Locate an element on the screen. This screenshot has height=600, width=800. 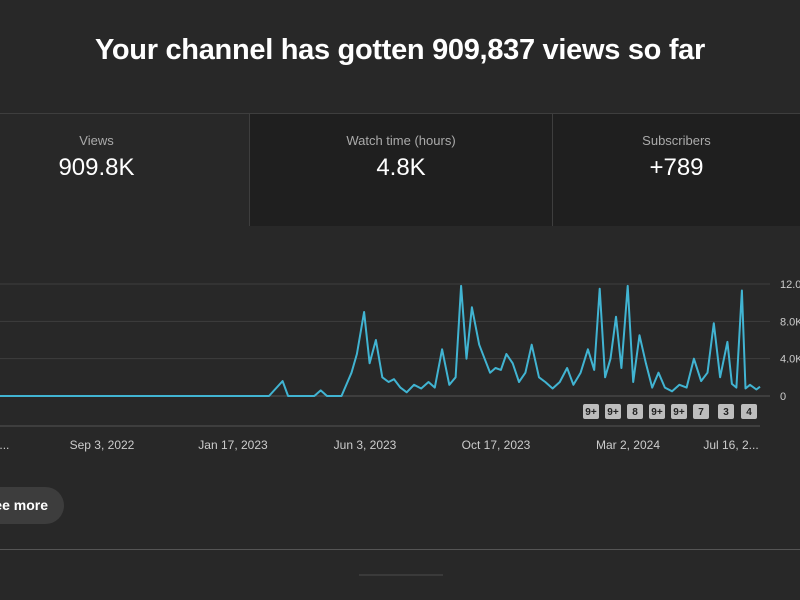
annotation-marker-label: 7 is located at coordinates (701, 412).